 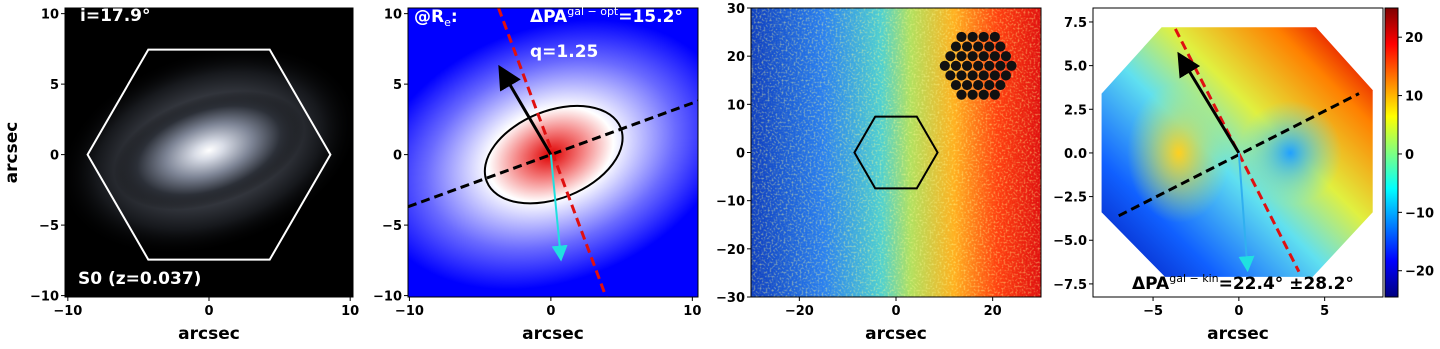 I want to click on y-tick-label: −2.5, so click(x=1070, y=198).